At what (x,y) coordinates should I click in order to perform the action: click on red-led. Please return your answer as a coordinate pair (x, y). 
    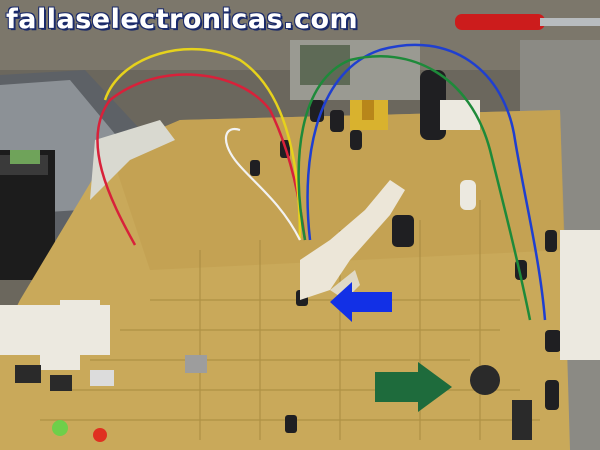
    Looking at the image, I should click on (100, 435).